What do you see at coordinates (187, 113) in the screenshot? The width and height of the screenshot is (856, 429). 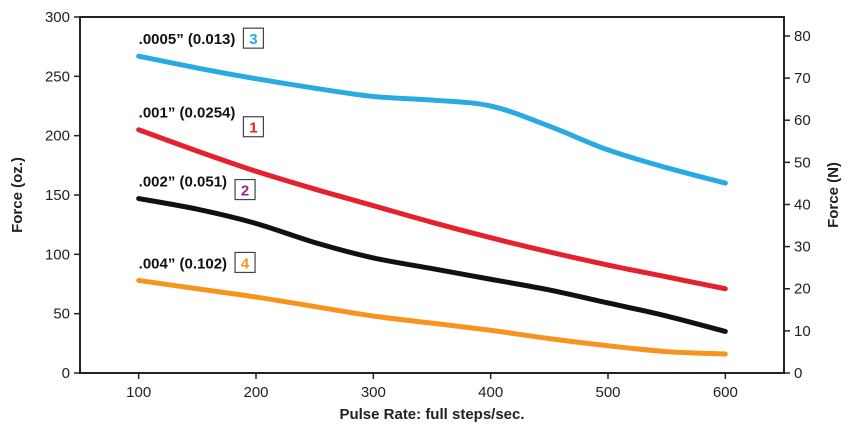 I see `series-label-1: .001” (0.0254)` at bounding box center [187, 113].